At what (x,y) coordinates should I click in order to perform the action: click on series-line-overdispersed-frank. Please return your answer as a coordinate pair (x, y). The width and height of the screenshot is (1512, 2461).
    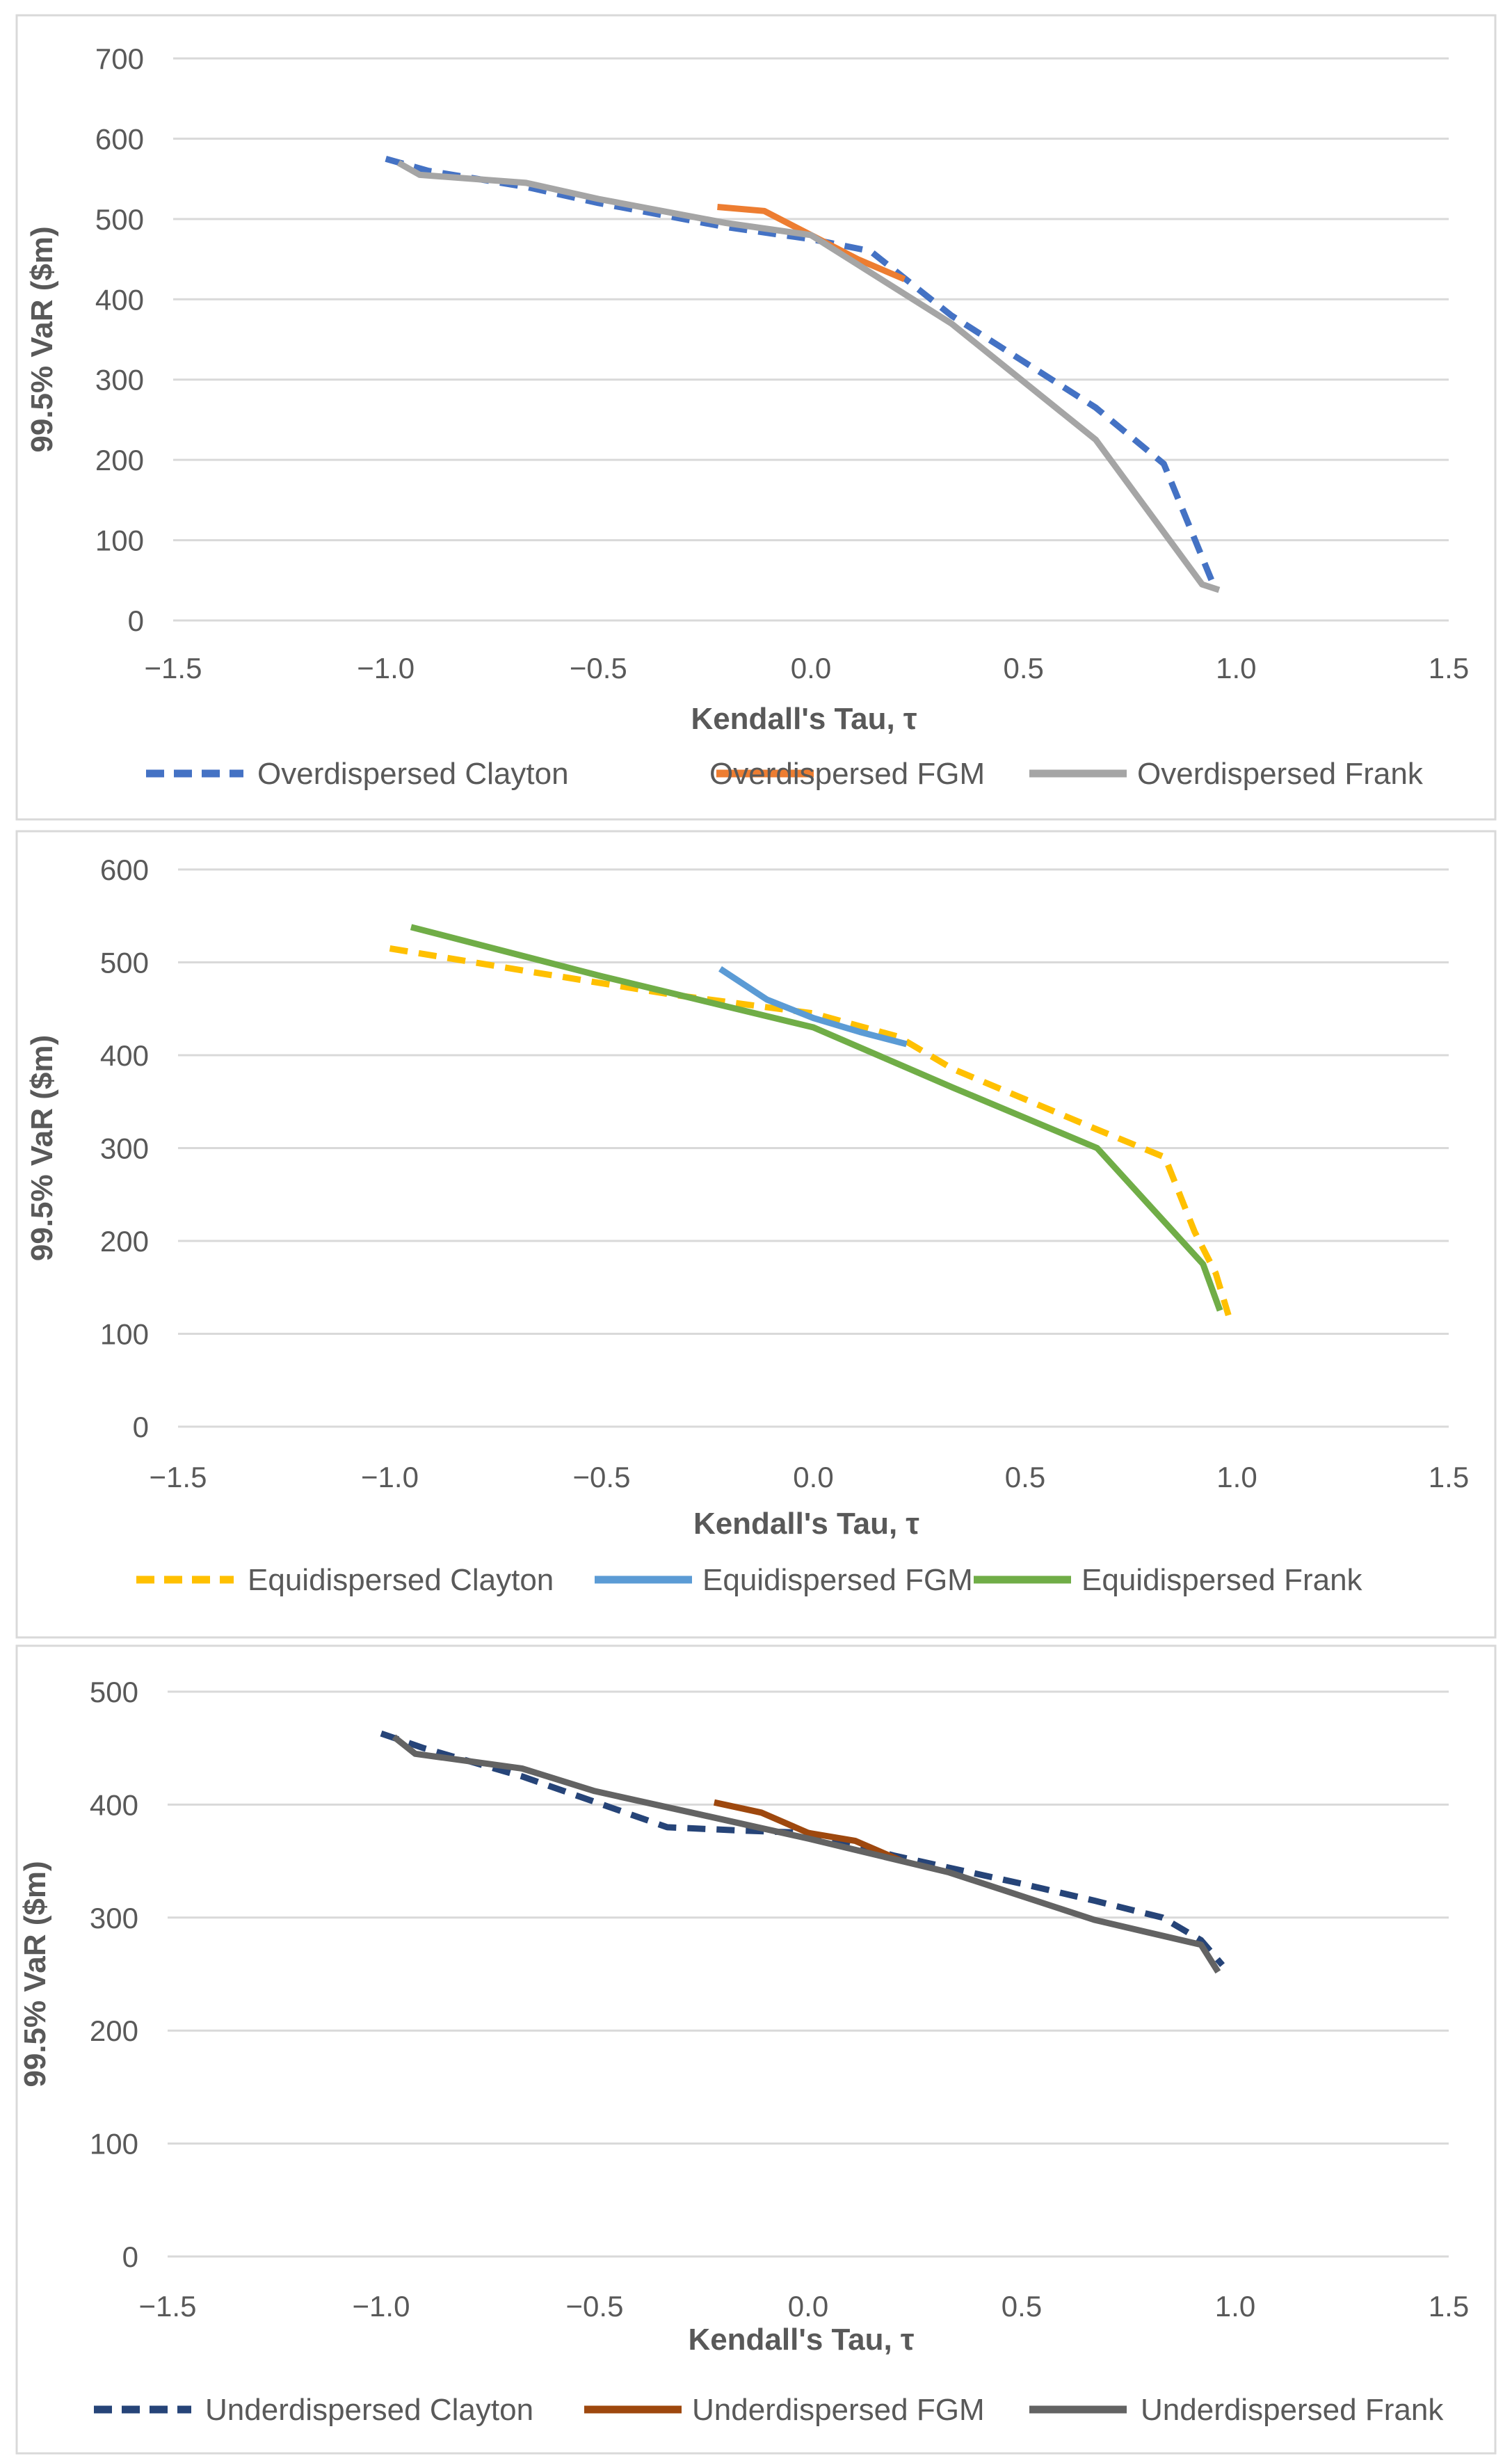
    Looking at the image, I should click on (808, 376).